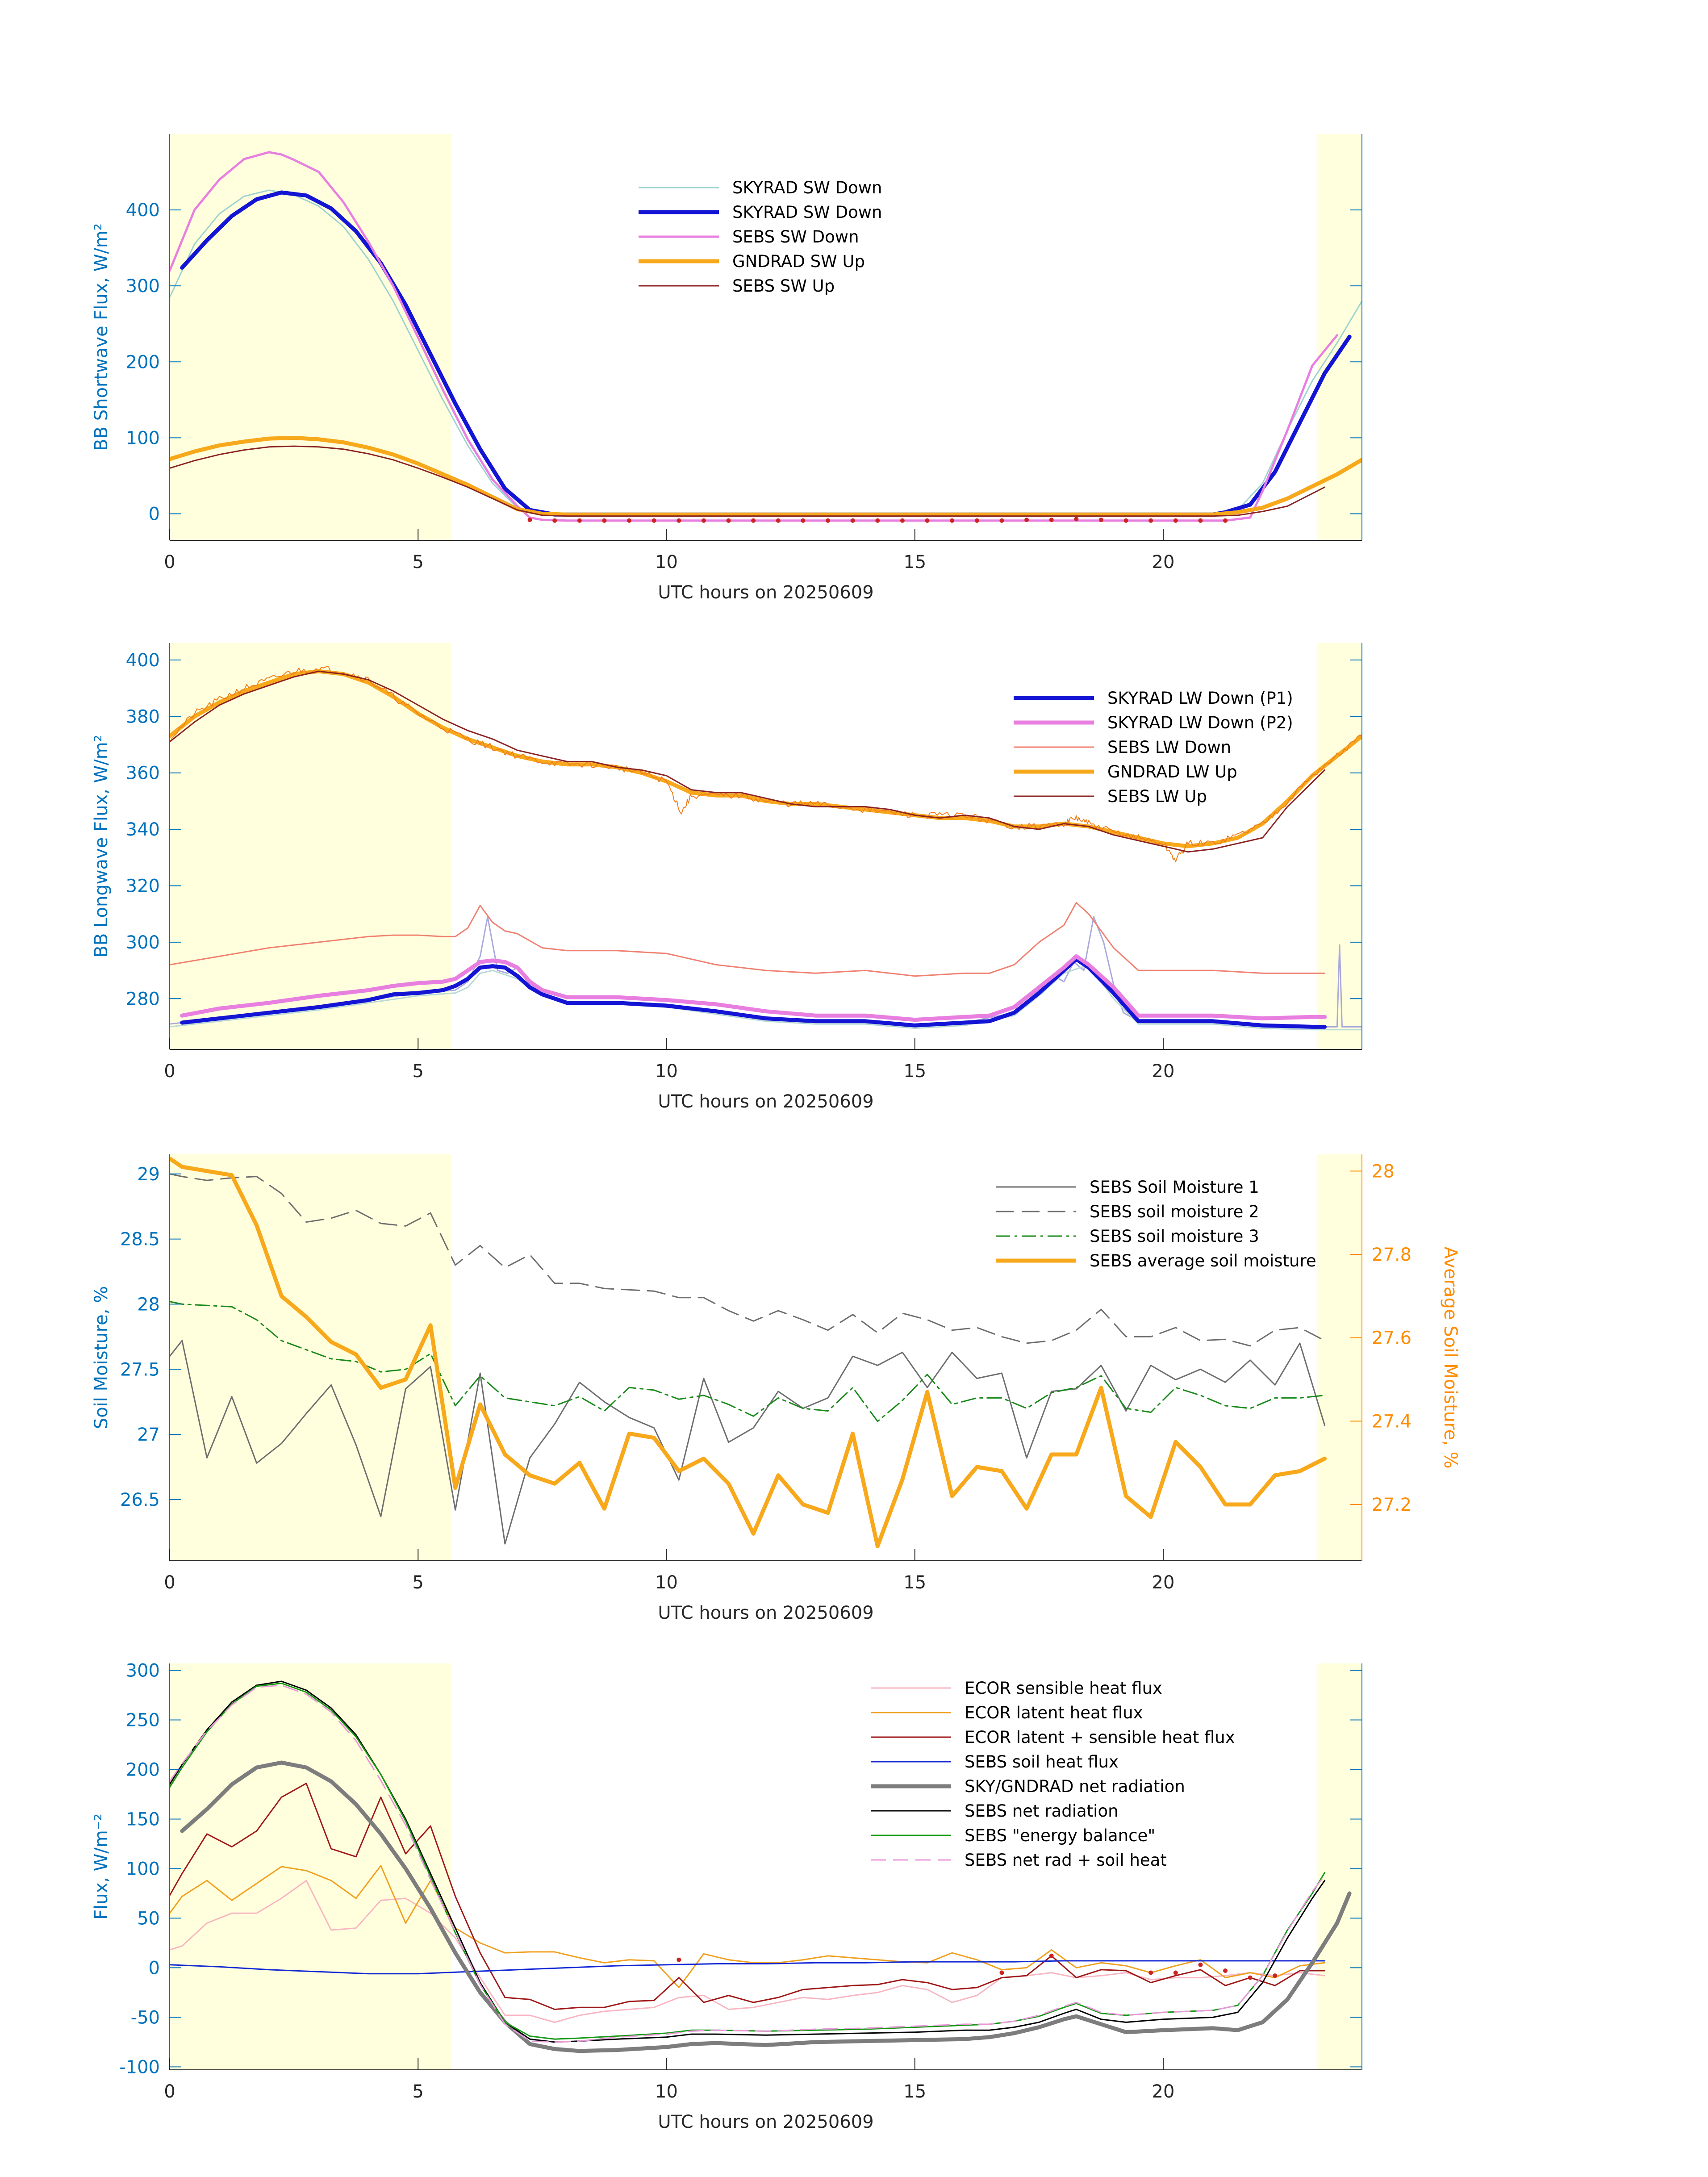 This screenshot has height=2177, width=1708. Describe the element at coordinates (148, 1174) in the screenshot. I see `y-tick-label: 29` at that location.